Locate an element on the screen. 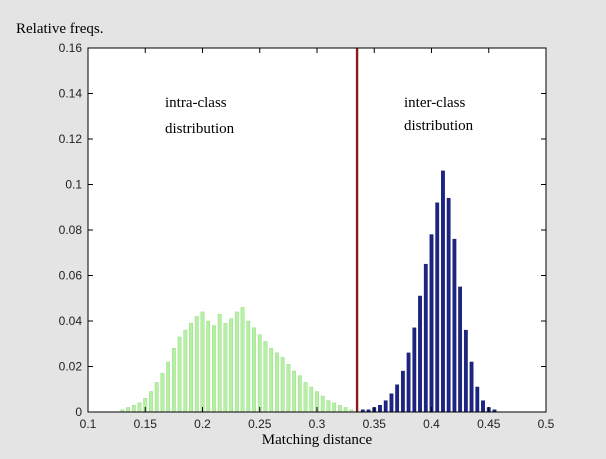 This screenshot has width=606, height=459. x-tick-label: 0.3 is located at coordinates (317, 424).